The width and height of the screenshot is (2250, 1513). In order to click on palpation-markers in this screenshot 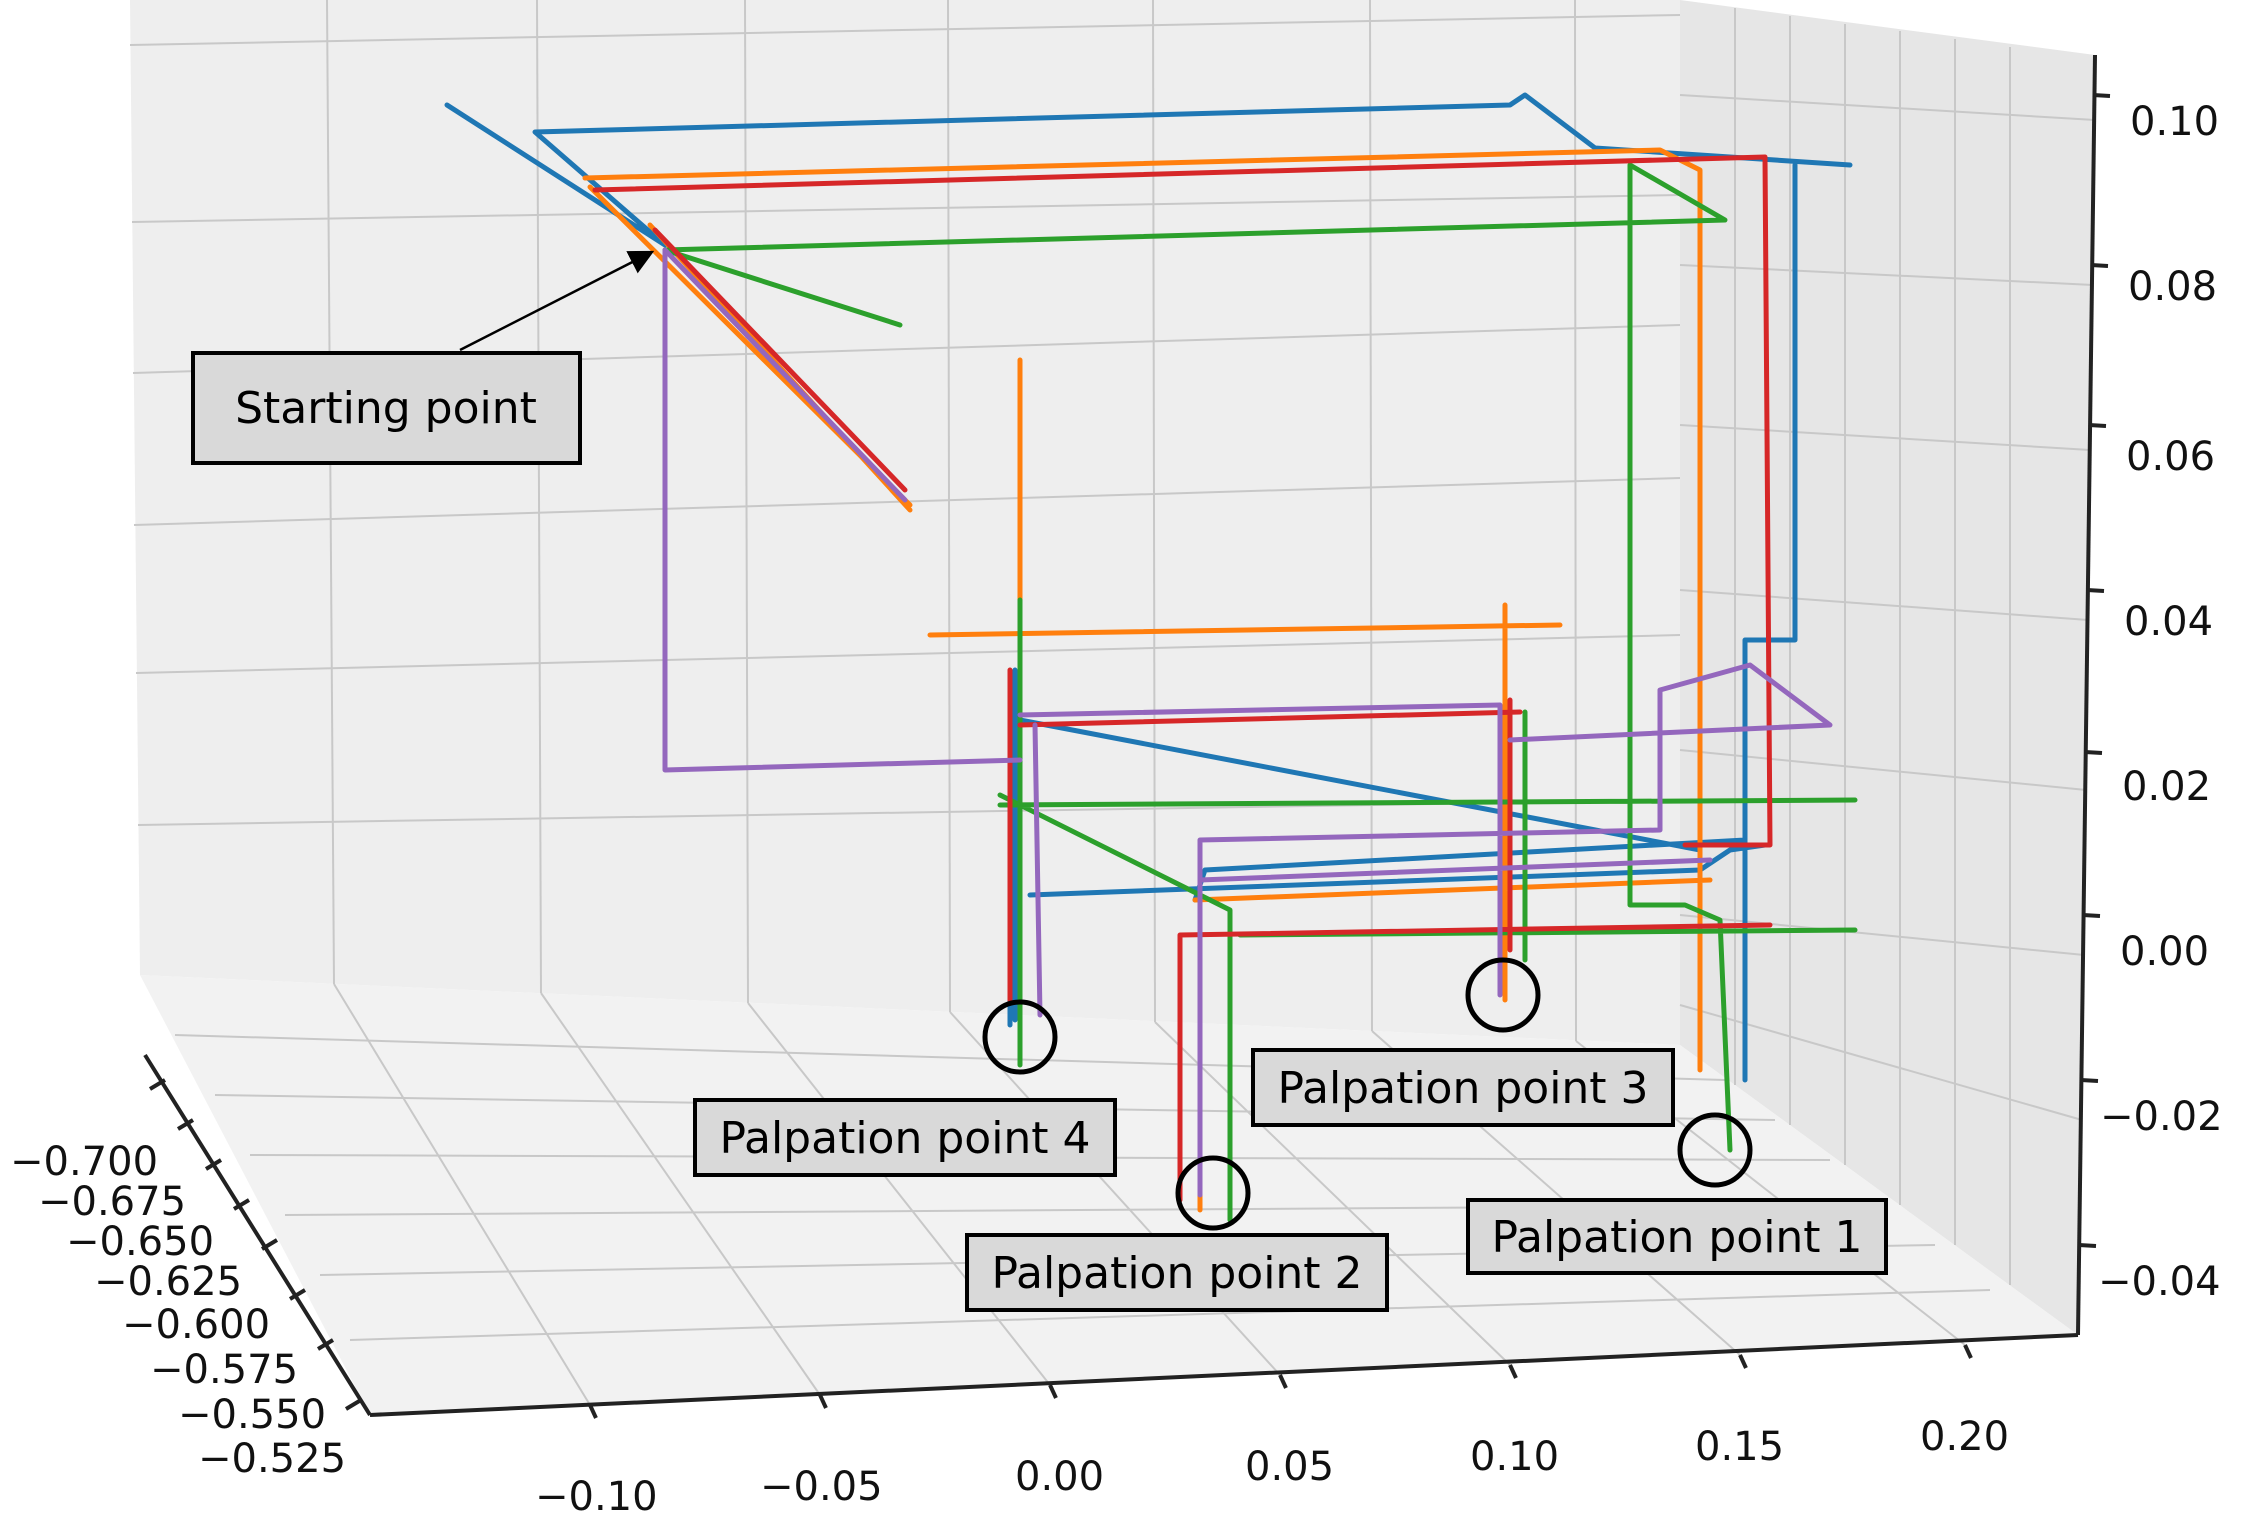, I will do `click(1367, 1094)`.